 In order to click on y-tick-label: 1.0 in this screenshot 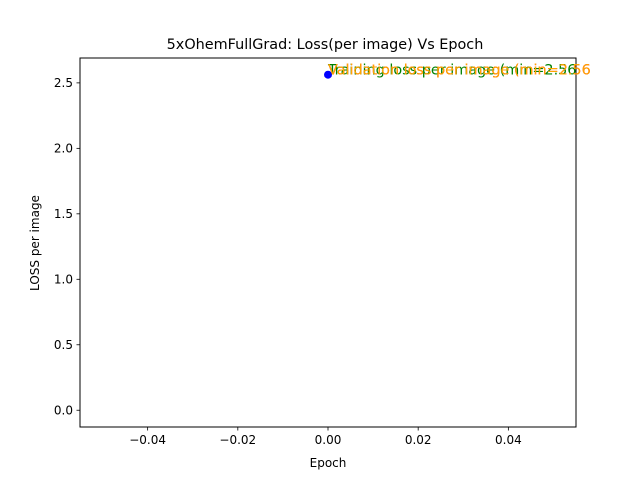, I will do `click(63, 280)`.